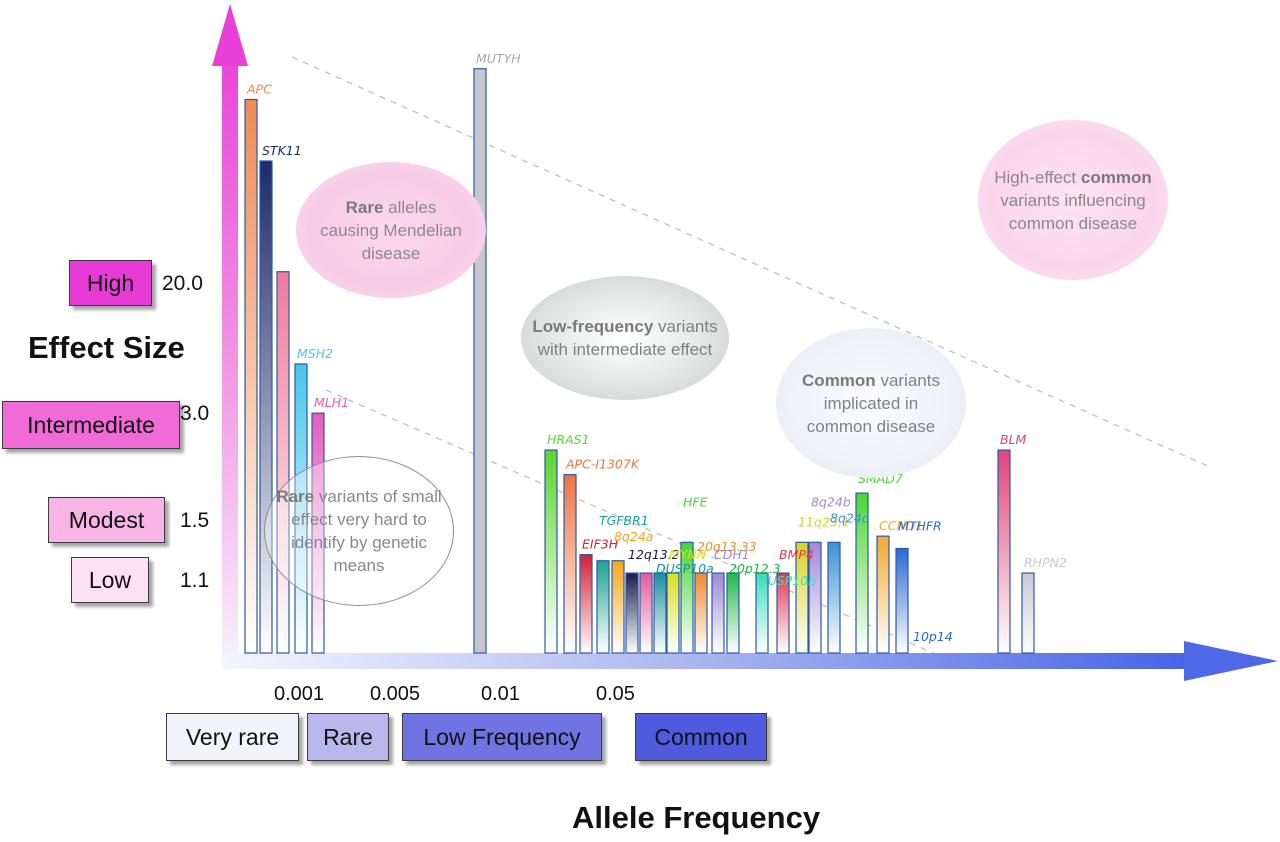 The height and width of the screenshot is (842, 1280). What do you see at coordinates (299, 694) in the screenshot?
I see `freq-tick-0001: 0.001` at bounding box center [299, 694].